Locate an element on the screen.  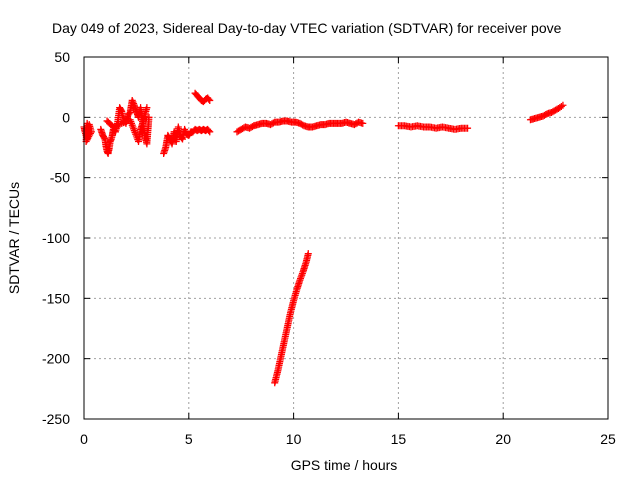
x-tick-label: 20 is located at coordinates (503, 439).